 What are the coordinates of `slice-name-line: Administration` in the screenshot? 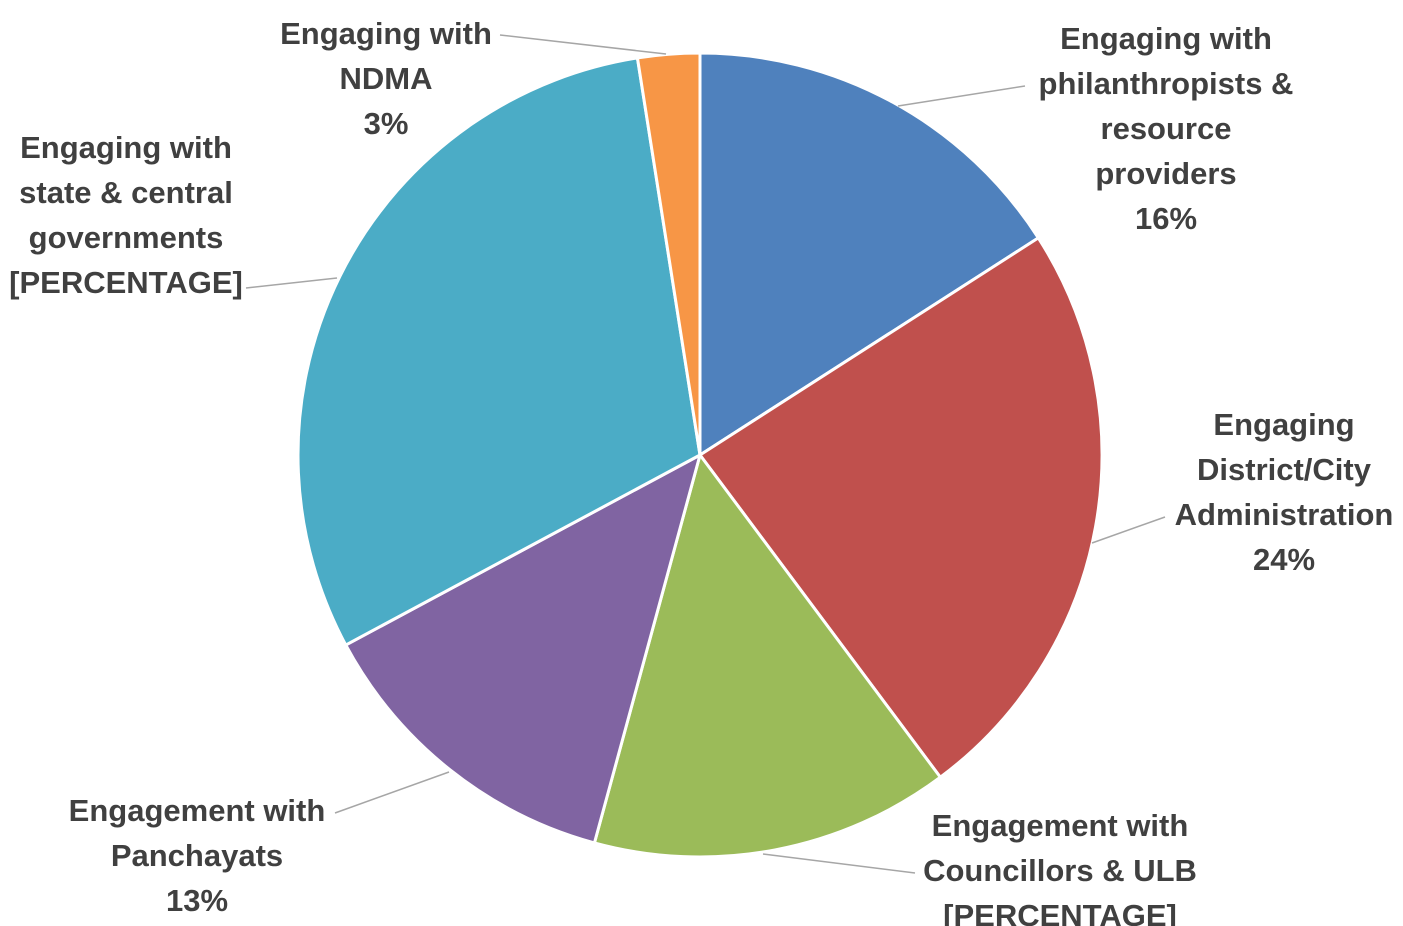 It's located at (1284, 514).